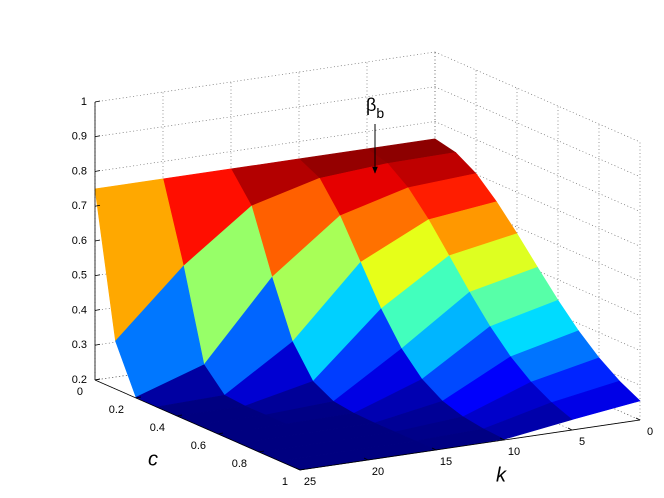 The image size is (664, 498). What do you see at coordinates (79, 137) in the screenshot?
I see `z-tick-label: 0.9` at bounding box center [79, 137].